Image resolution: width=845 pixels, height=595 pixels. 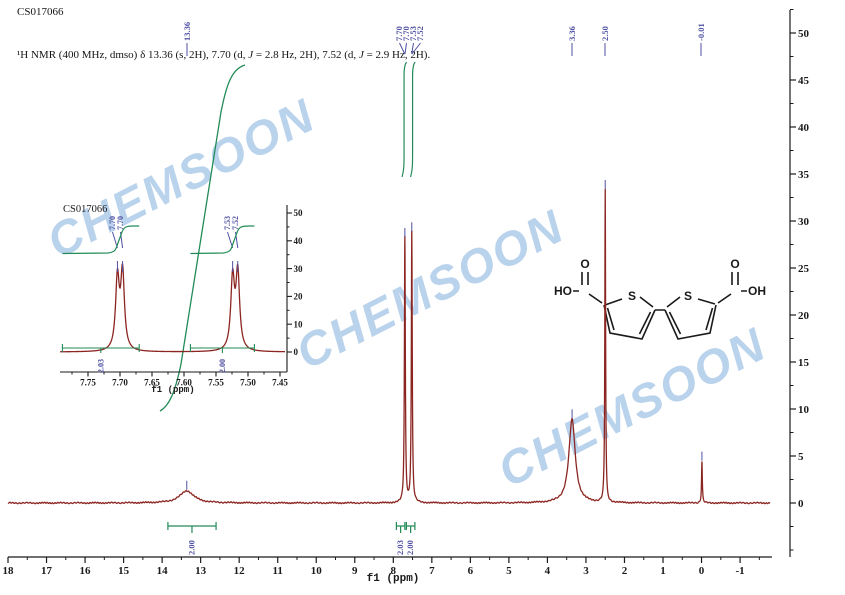 What do you see at coordinates (734, 264) in the screenshot?
I see `atom-label-o-right: O` at bounding box center [734, 264].